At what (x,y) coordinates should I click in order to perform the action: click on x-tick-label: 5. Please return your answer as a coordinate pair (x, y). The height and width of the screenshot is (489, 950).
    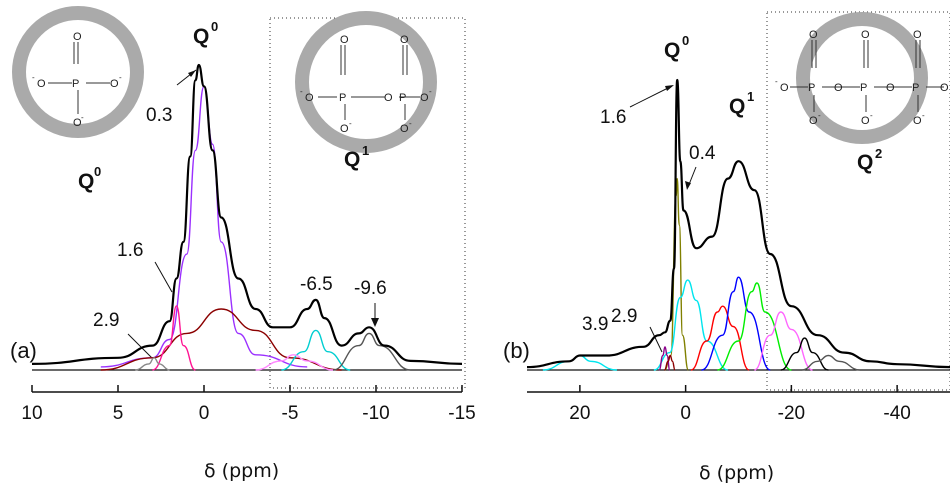
    Looking at the image, I should click on (118, 413).